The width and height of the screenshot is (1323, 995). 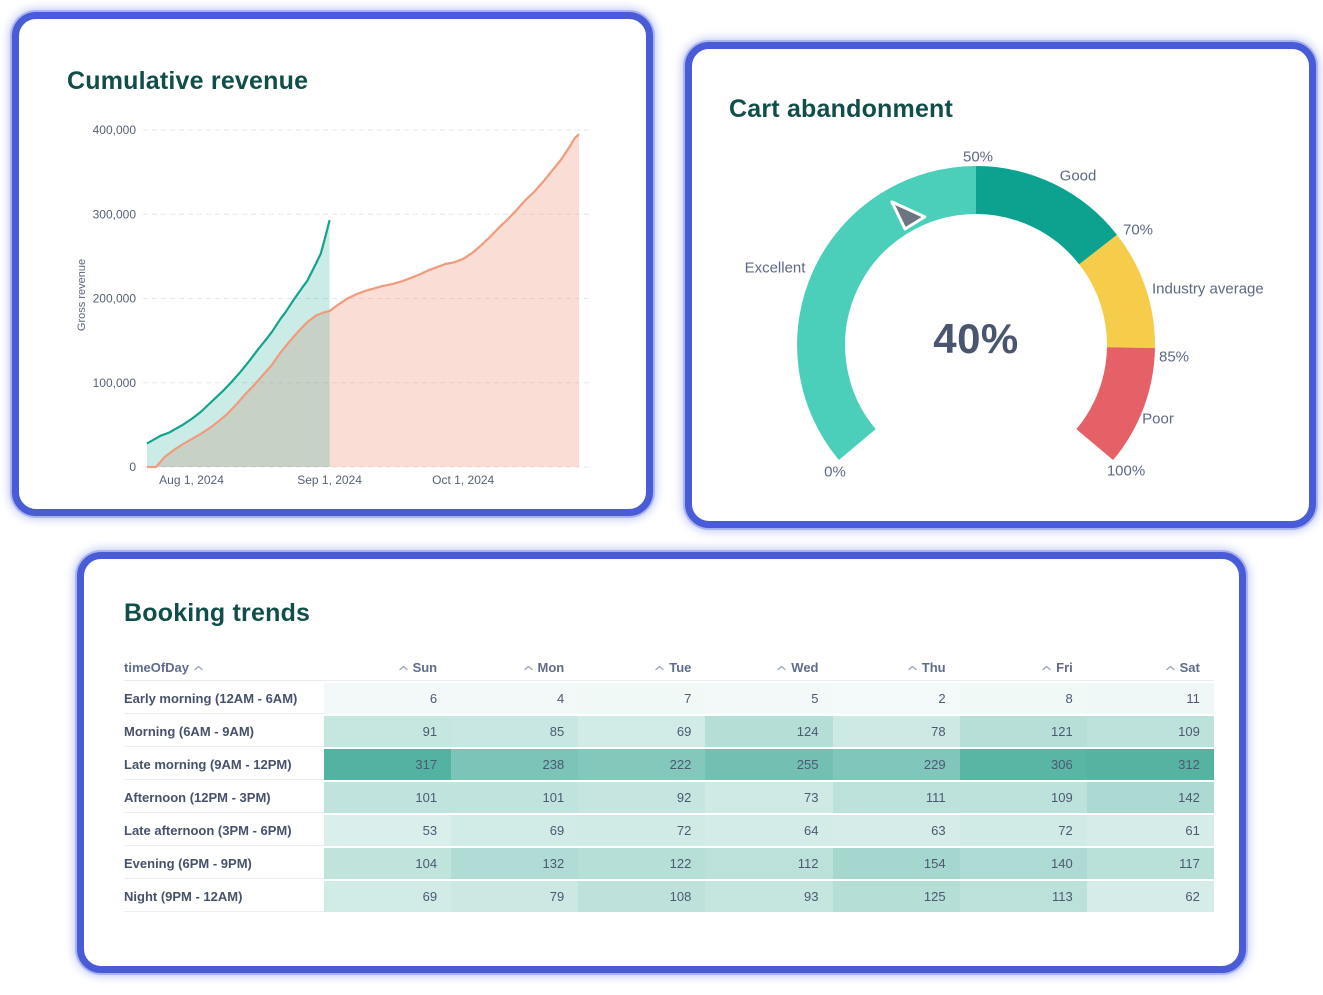 What do you see at coordinates (115, 130) in the screenshot?
I see `y-axis-tick-label: 400,000` at bounding box center [115, 130].